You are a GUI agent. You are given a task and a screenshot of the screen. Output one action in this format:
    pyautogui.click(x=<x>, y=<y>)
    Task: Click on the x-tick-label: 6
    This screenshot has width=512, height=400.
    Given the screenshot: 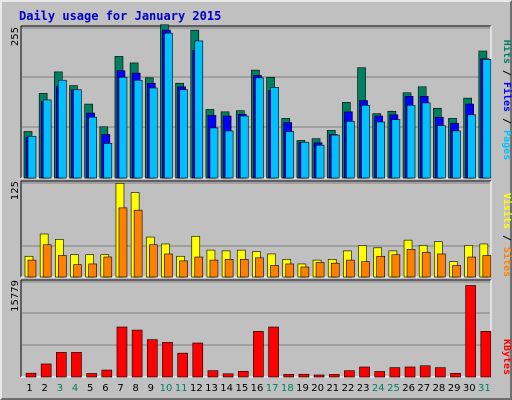 What is the action you would take?
    pyautogui.click(x=105, y=388)
    